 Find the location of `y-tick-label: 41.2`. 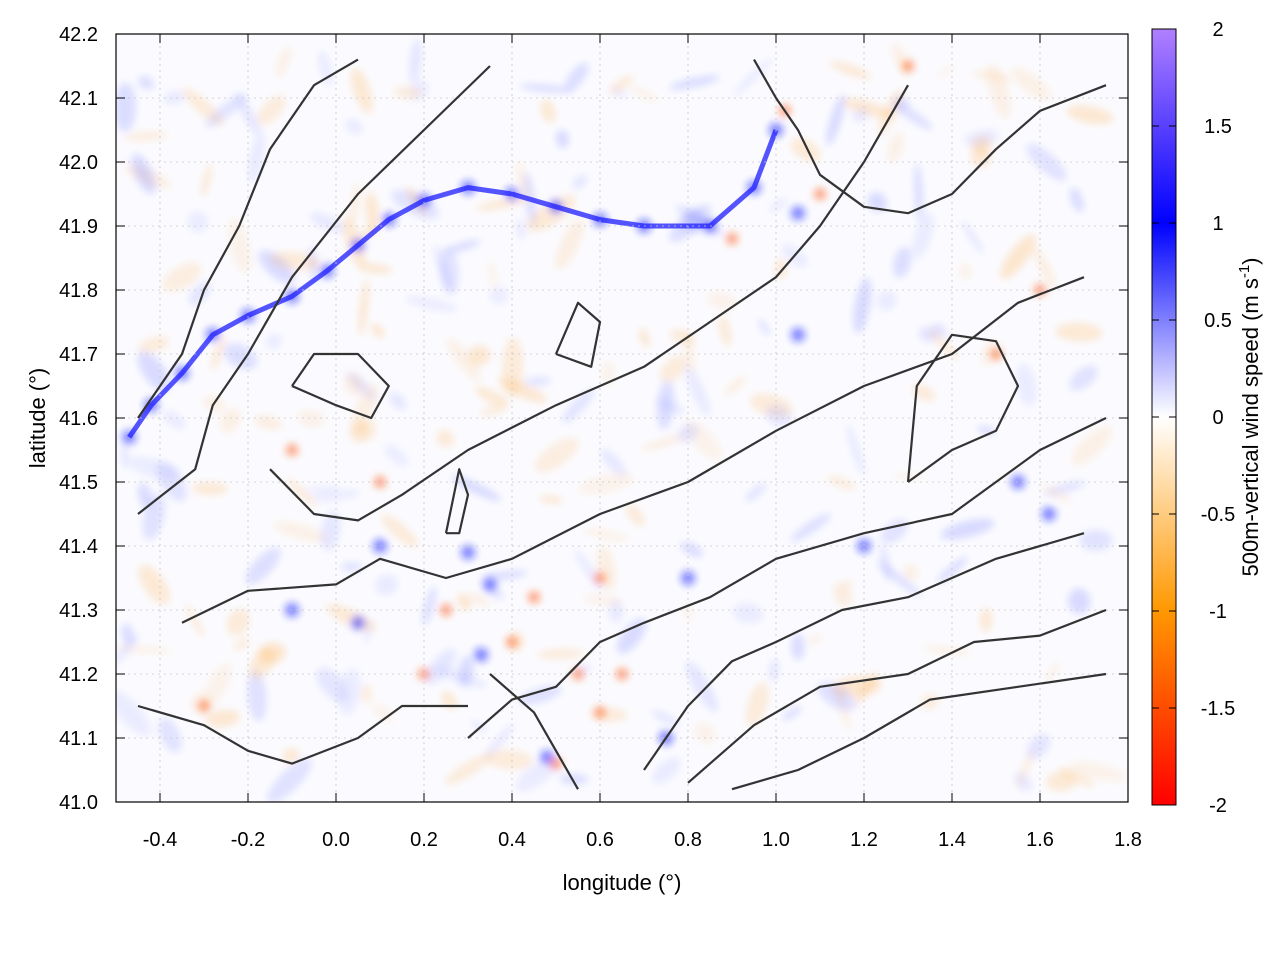

y-tick-label: 41.2 is located at coordinates (78, 675).